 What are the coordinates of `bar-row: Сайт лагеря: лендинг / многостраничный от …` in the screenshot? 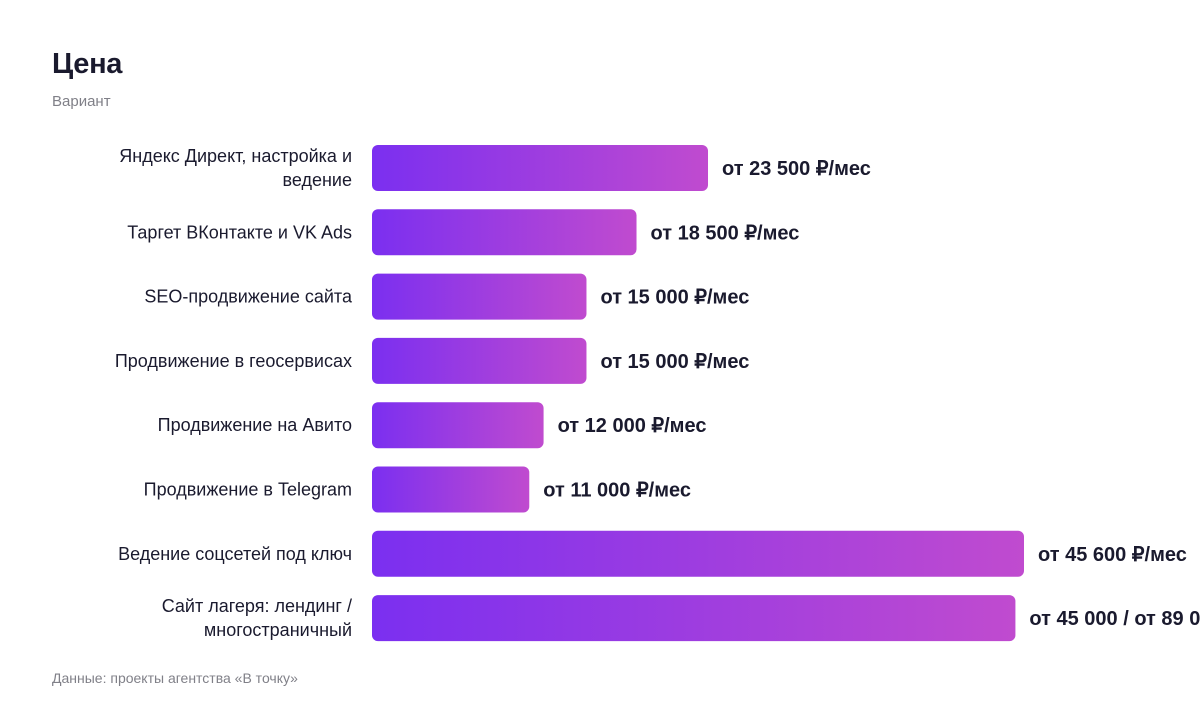 It's located at (681, 618).